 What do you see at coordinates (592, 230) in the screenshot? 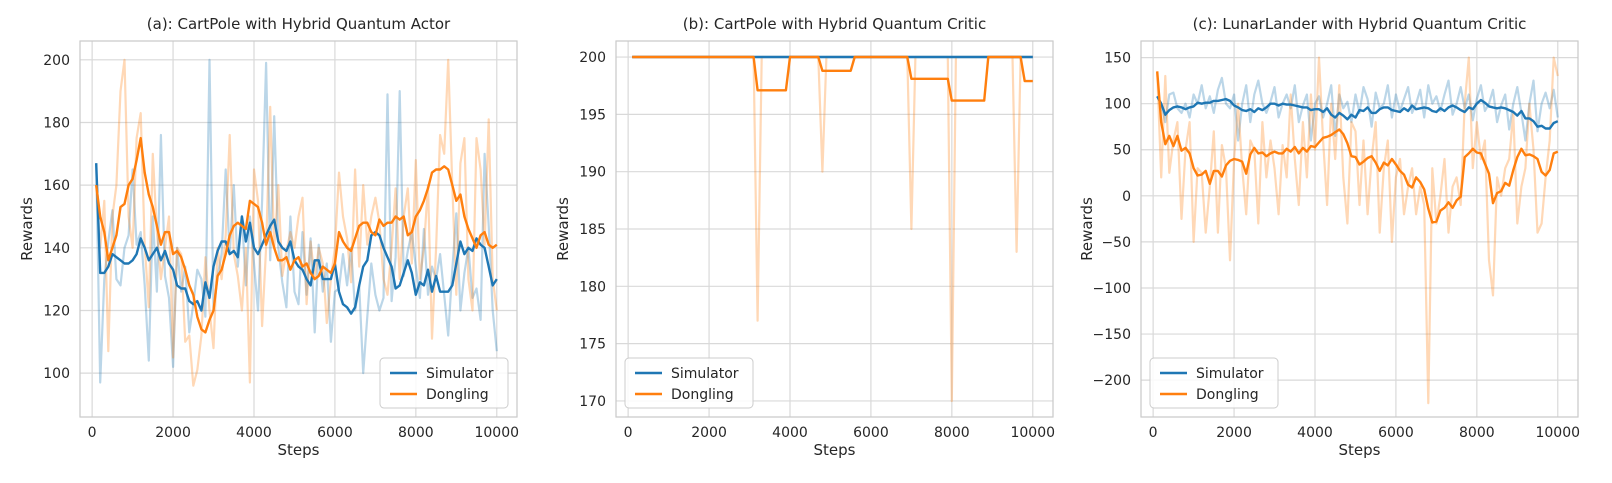
I see `y-tick-label: 185` at bounding box center [592, 230].